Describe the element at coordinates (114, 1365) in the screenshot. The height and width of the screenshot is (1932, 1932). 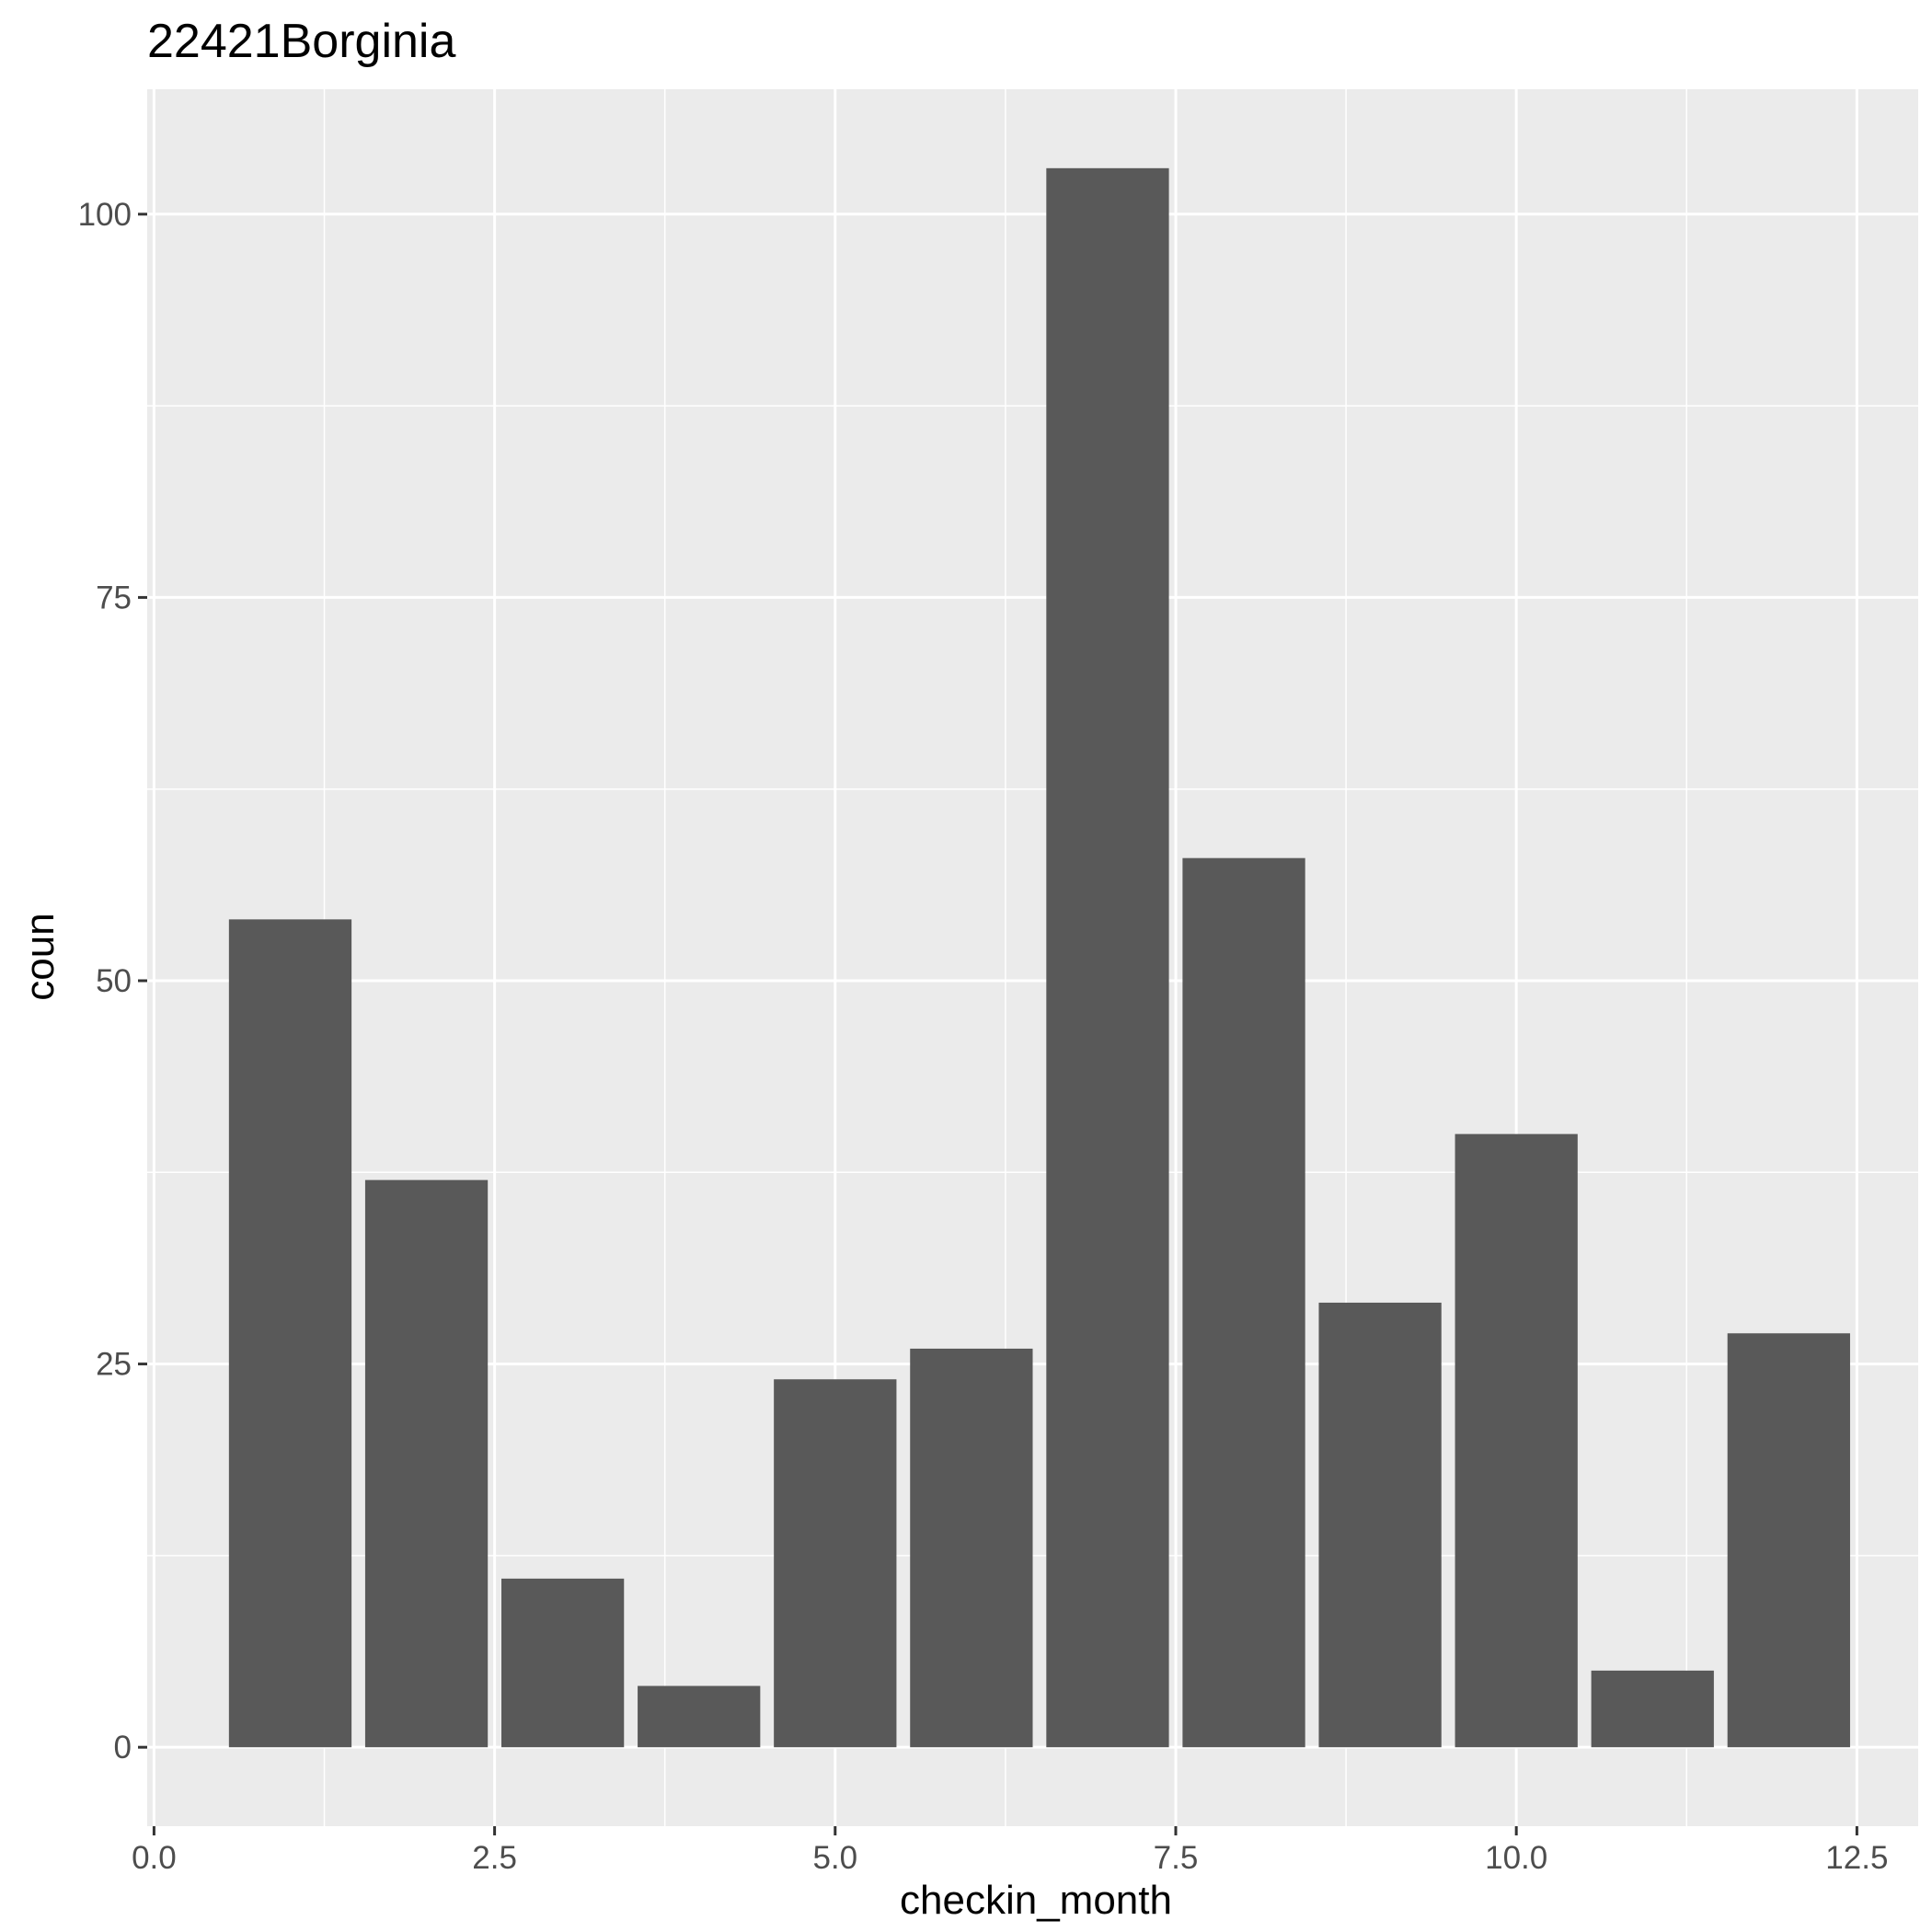
I see `y-tick-label: 25` at that location.